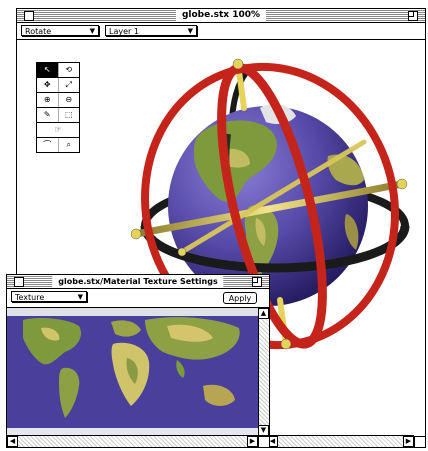  What do you see at coordinates (402, 184) in the screenshot?
I see `rotation-handle-right` at bounding box center [402, 184].